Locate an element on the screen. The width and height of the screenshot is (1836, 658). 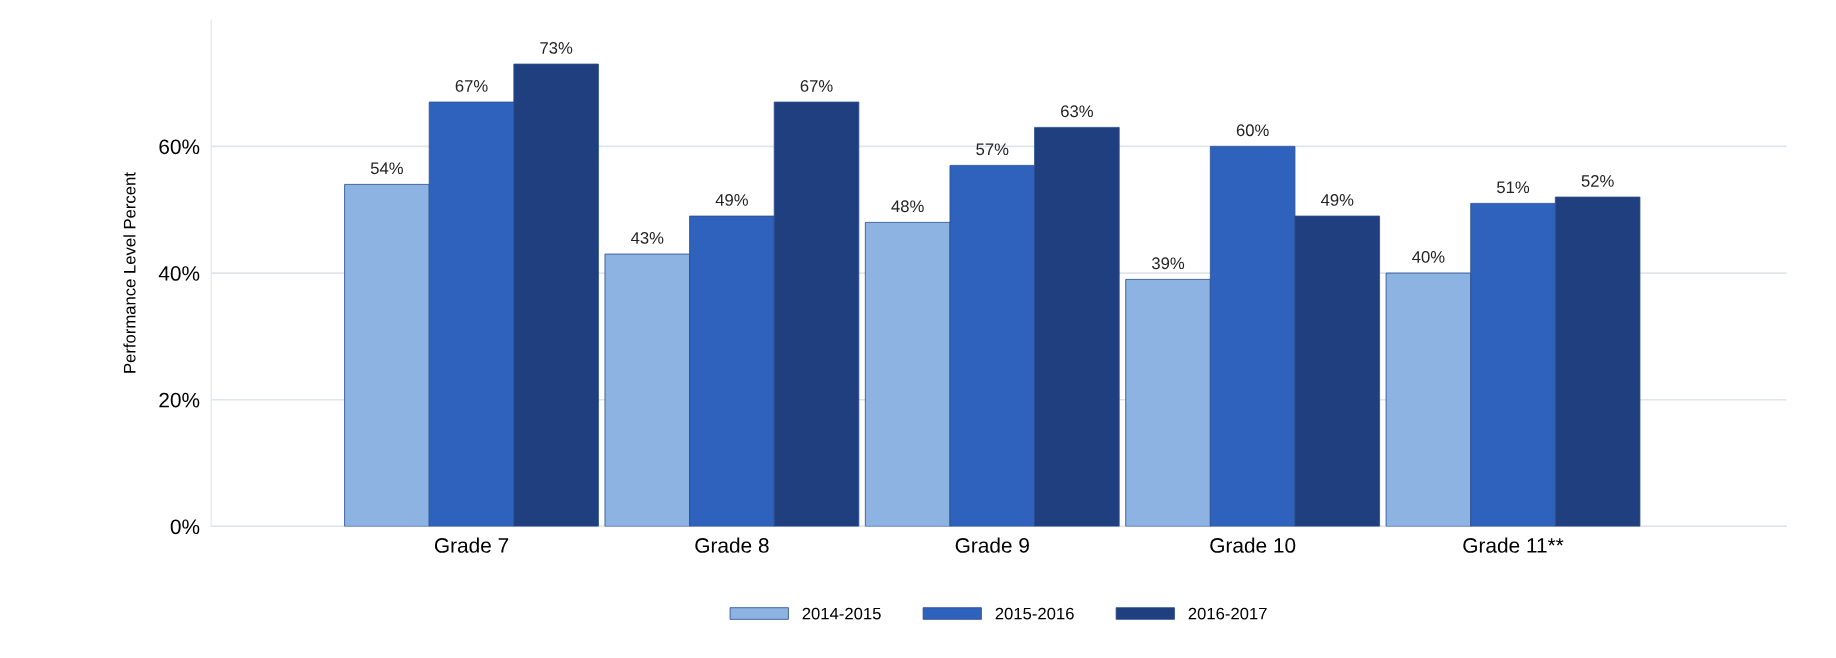
y-tick-label: 20% is located at coordinates (179, 400).